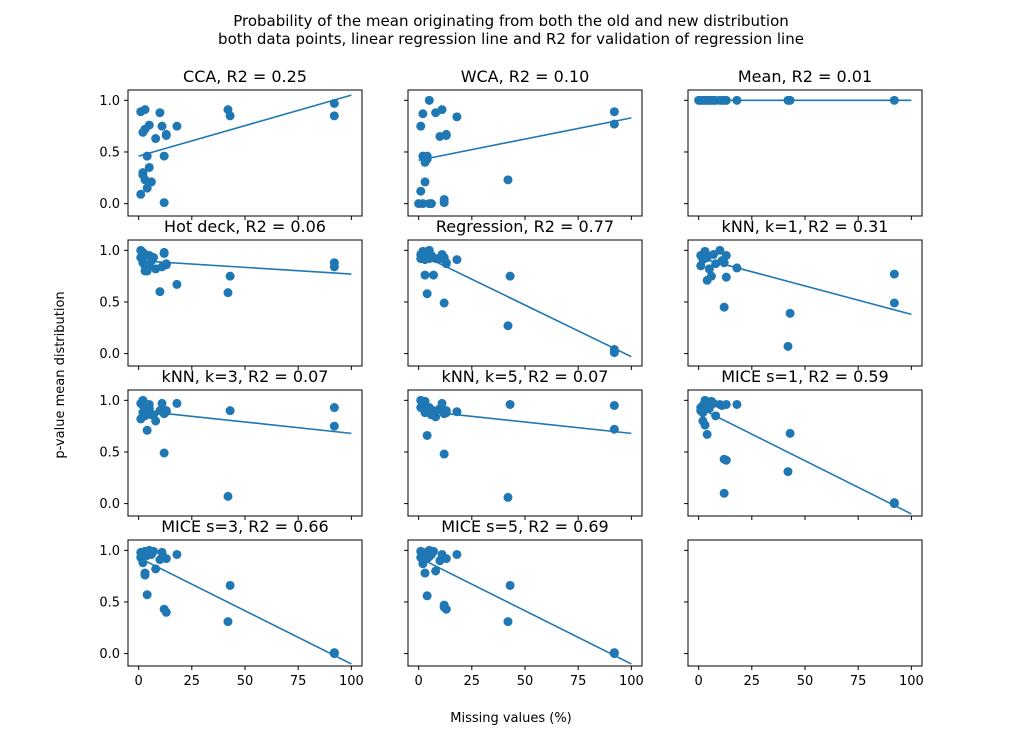 This screenshot has height=749, width=1022. Describe the element at coordinates (351, 681) in the screenshot. I see `x-tick-label: 100` at that location.